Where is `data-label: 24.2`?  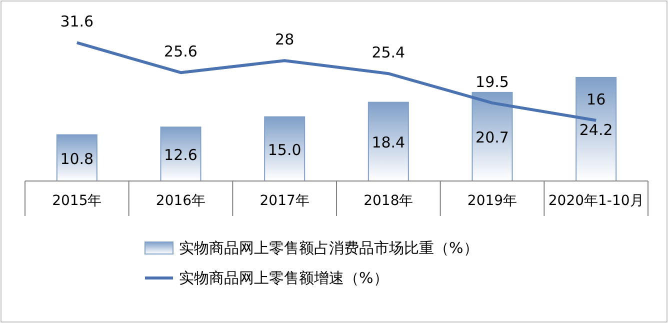 data-label: 24.2 is located at coordinates (596, 130).